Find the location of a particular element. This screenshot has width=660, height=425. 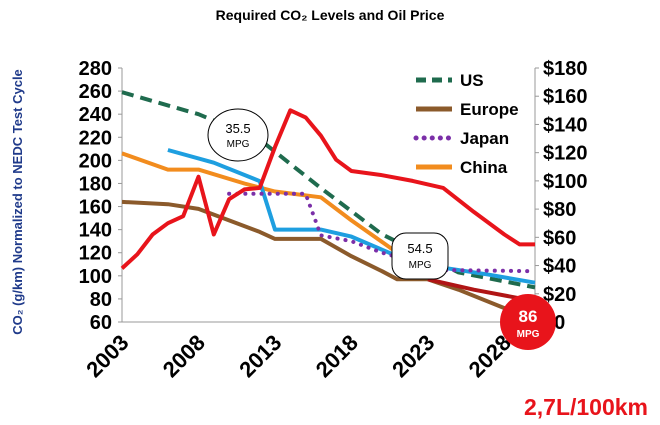

left-y-tick-label: 220 is located at coordinates (95, 138).